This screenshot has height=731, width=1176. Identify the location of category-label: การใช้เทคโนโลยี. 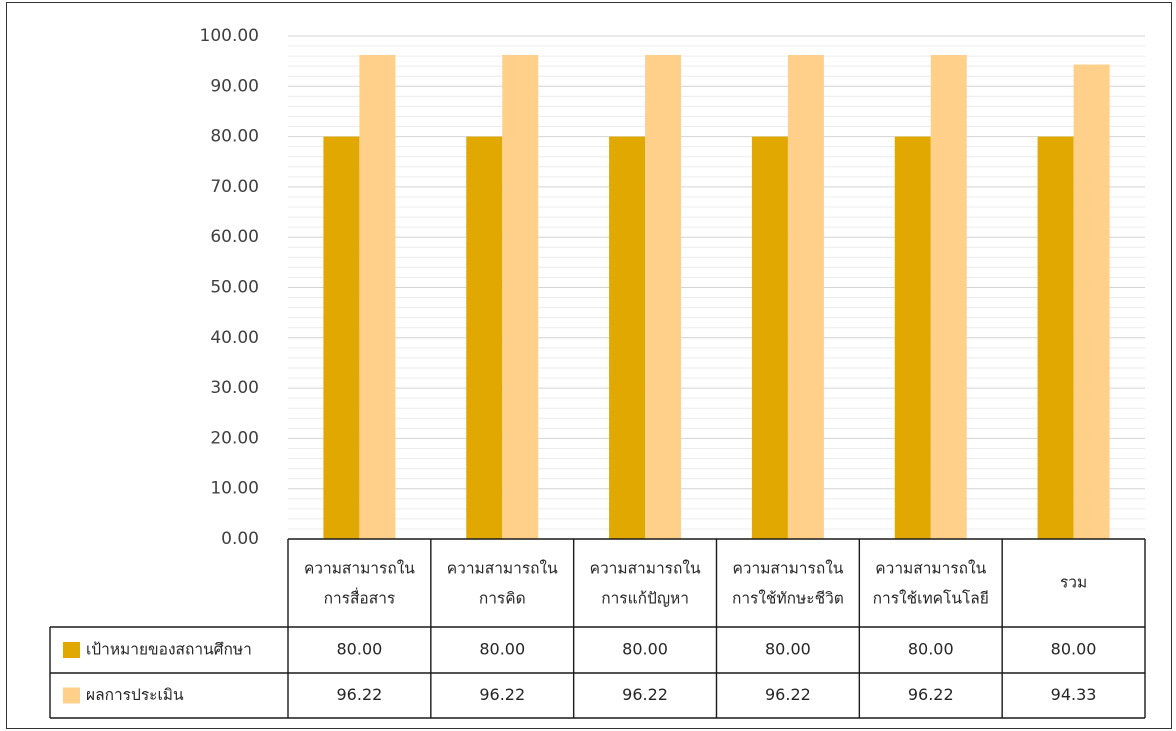
(931, 599).